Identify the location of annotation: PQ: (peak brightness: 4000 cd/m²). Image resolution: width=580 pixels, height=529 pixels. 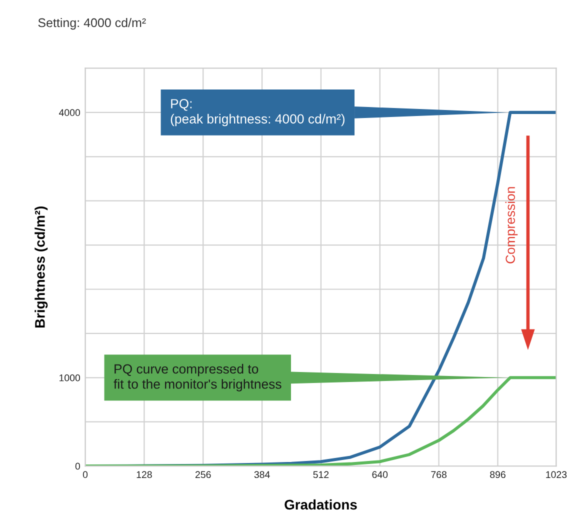
(257, 112).